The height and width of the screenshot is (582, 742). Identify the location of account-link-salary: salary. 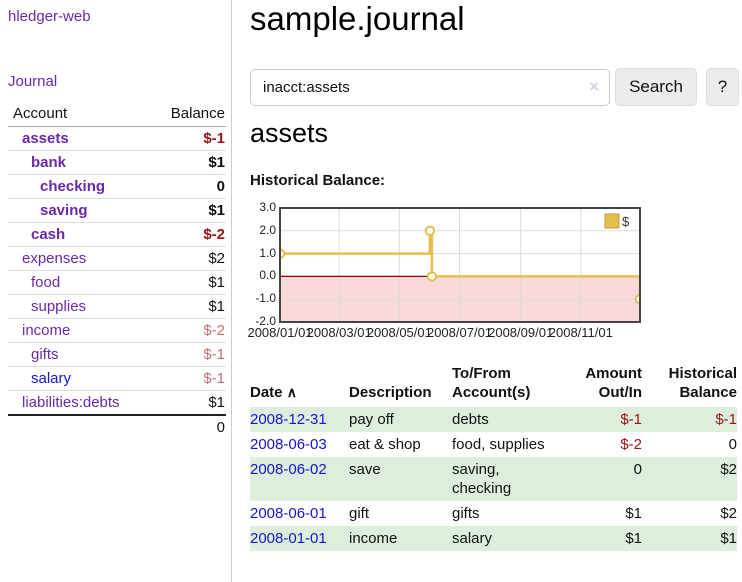
(51, 378).